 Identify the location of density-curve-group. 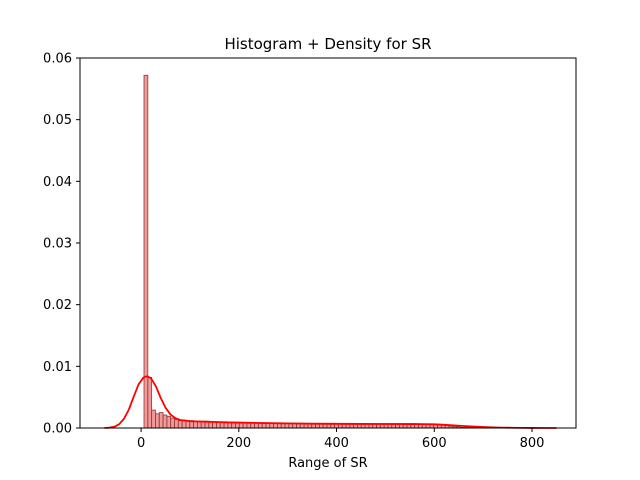
(330, 402).